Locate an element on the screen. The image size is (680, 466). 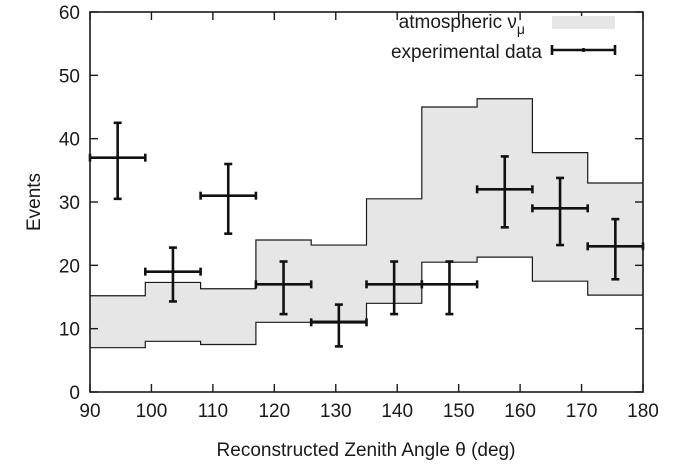
x-tick-label: 100 is located at coordinates (152, 411).